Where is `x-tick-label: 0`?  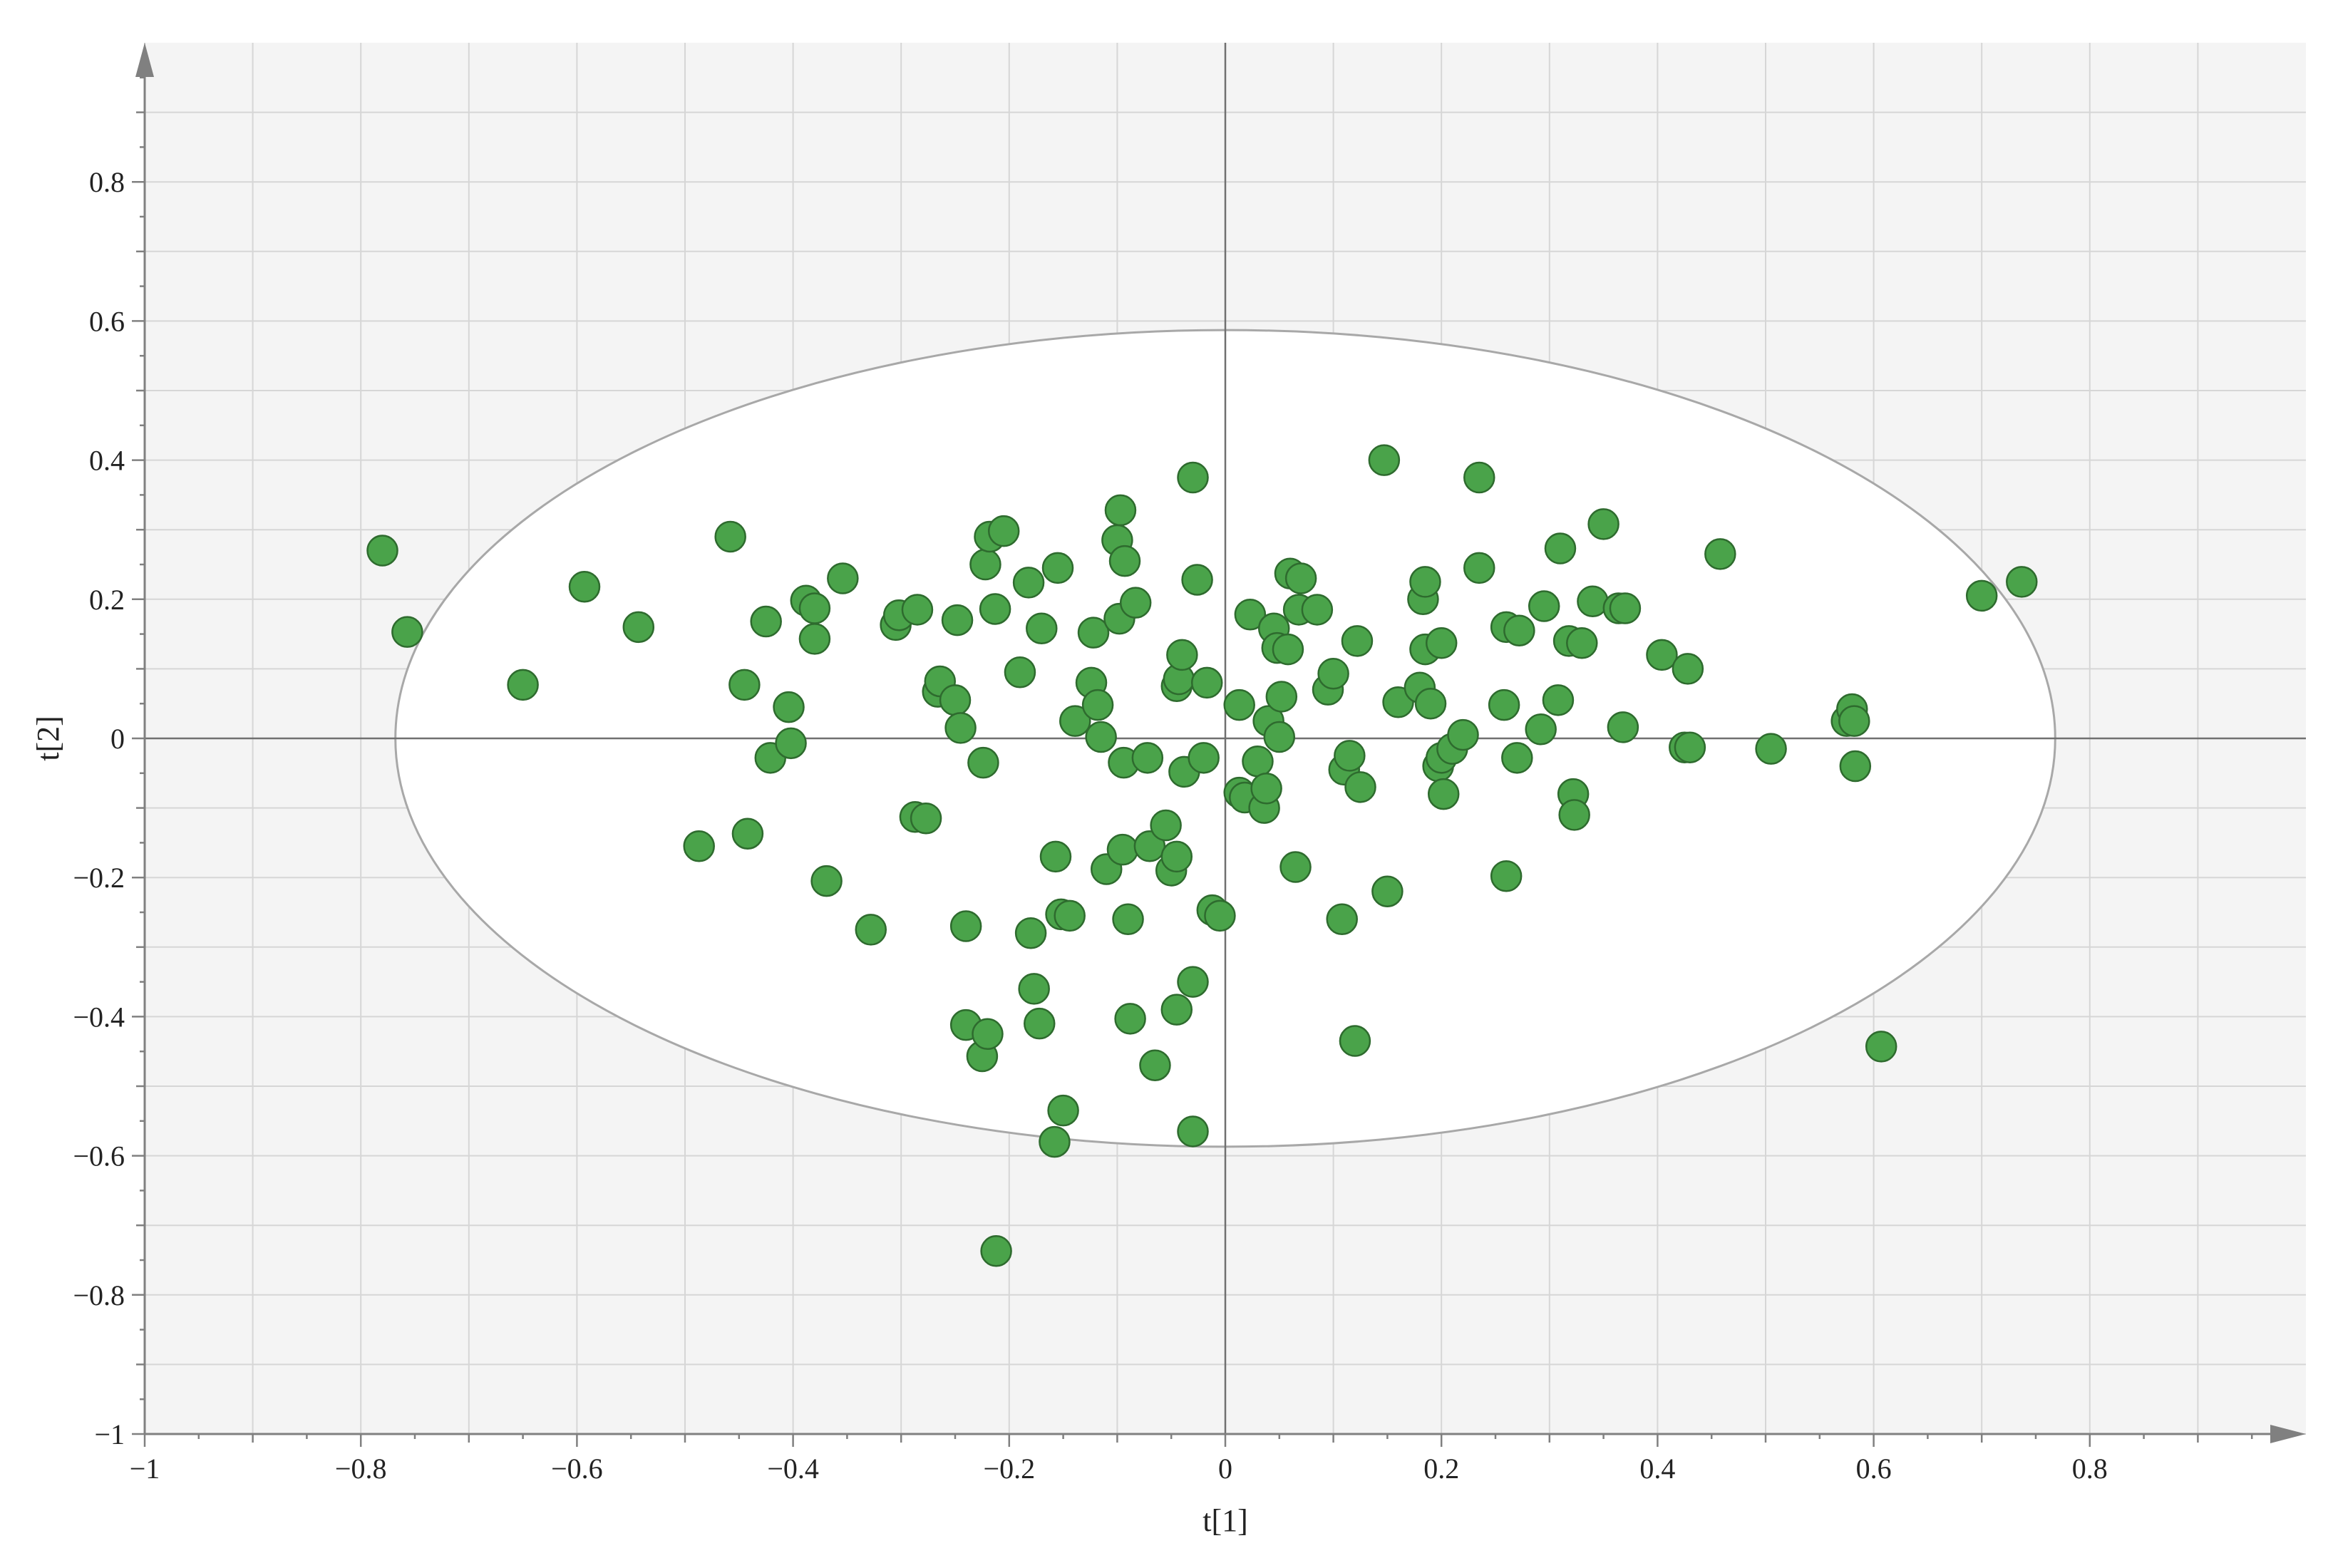 x-tick-label: 0 is located at coordinates (1225, 1469).